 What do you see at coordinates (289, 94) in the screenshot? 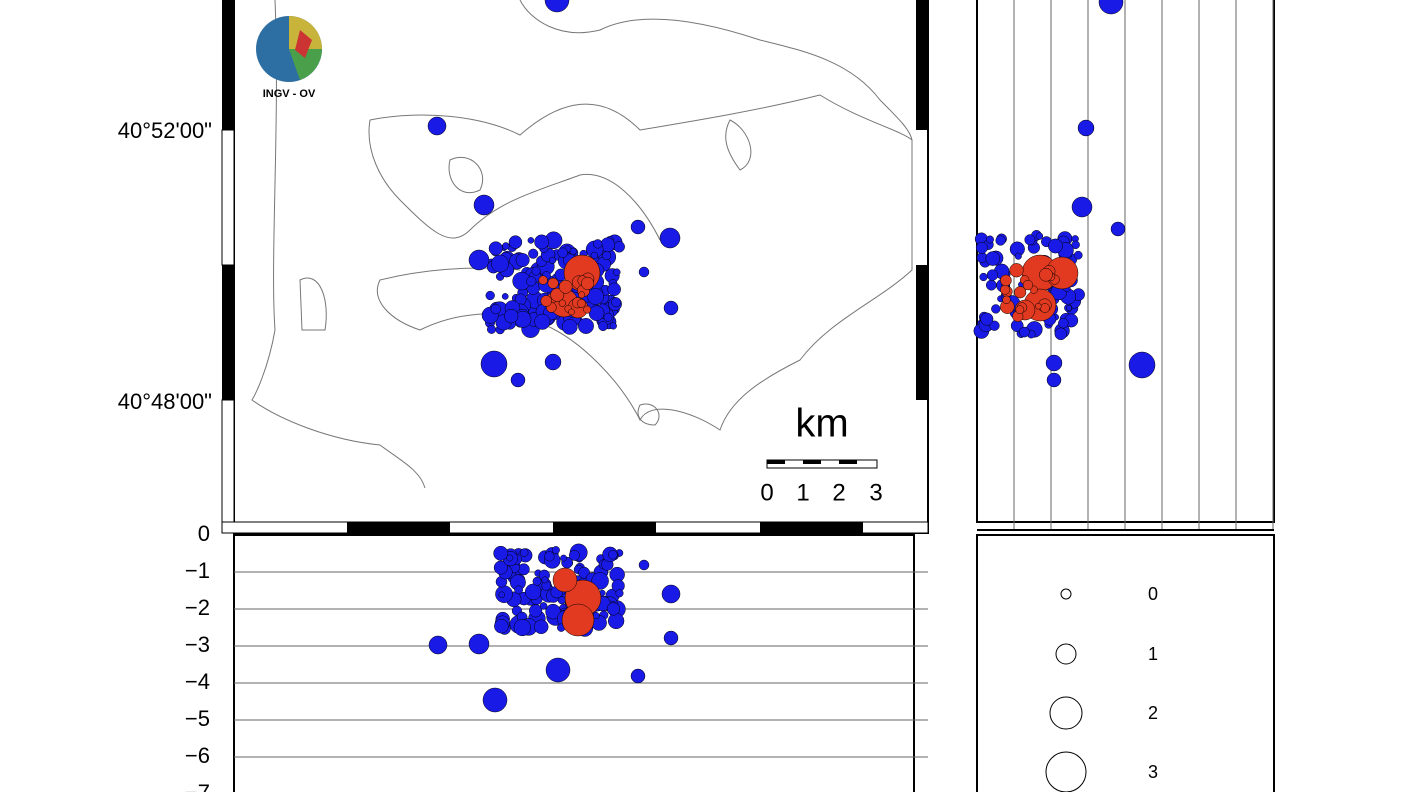
I see `logo-label: INGV - OV` at bounding box center [289, 94].